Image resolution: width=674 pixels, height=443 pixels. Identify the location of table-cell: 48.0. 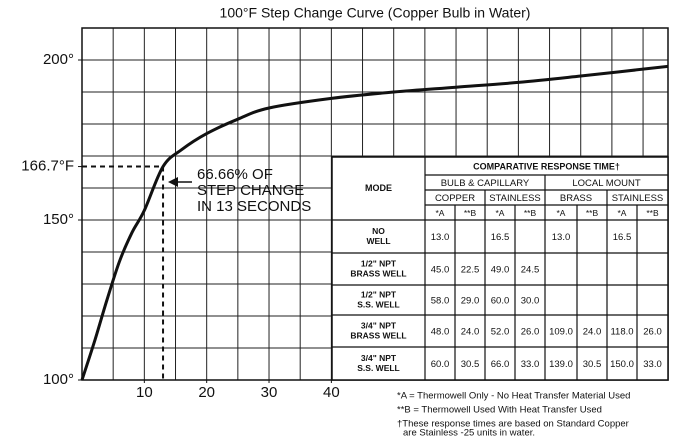
(440, 332).